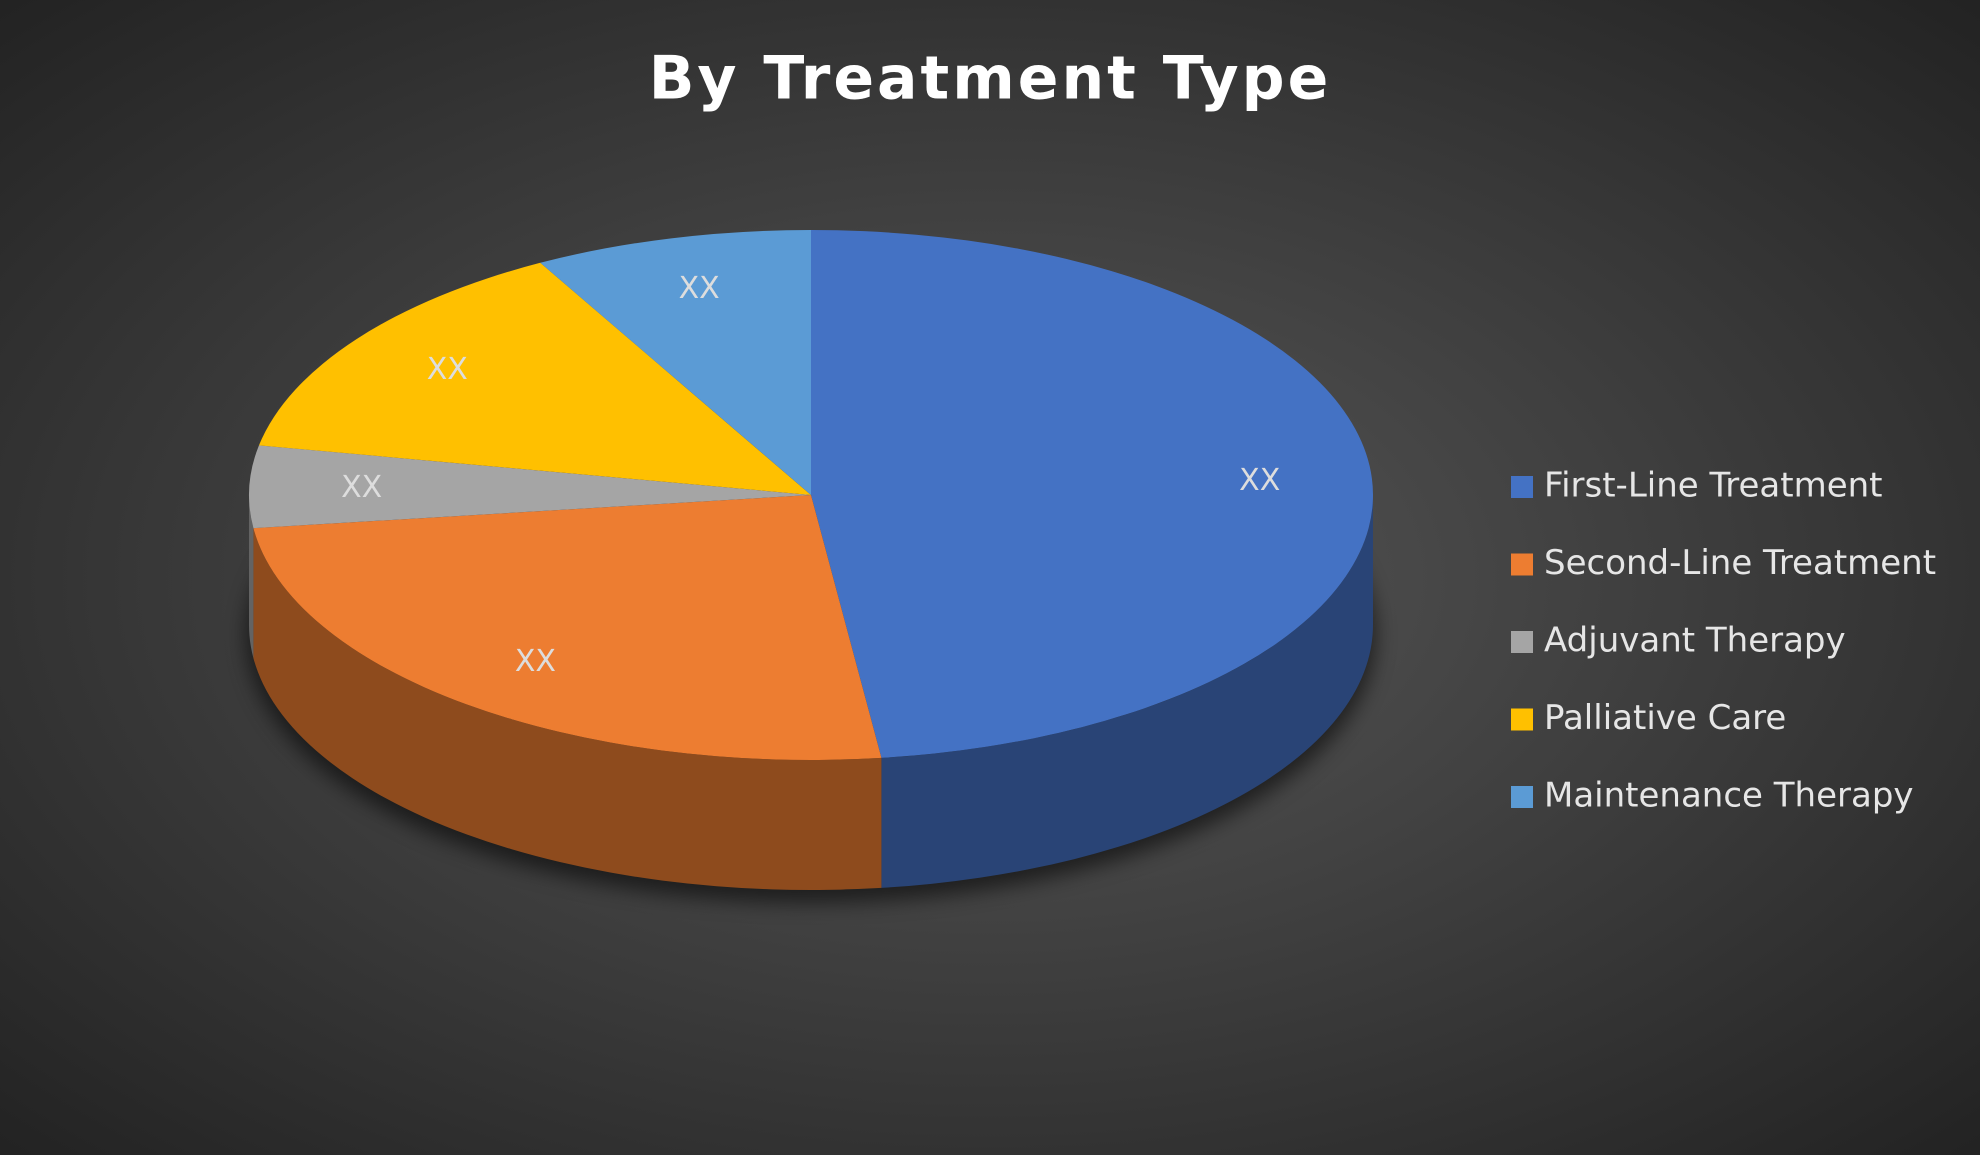 This screenshot has width=1980, height=1155. Describe the element at coordinates (1665, 718) in the screenshot. I see `legend-label: Palliative Care` at that location.